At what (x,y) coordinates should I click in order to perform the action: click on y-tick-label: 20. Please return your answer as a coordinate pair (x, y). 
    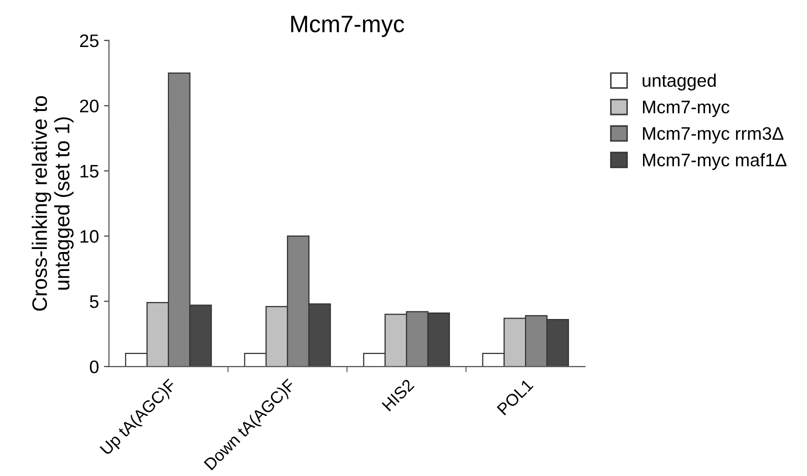
    Looking at the image, I should click on (89, 106).